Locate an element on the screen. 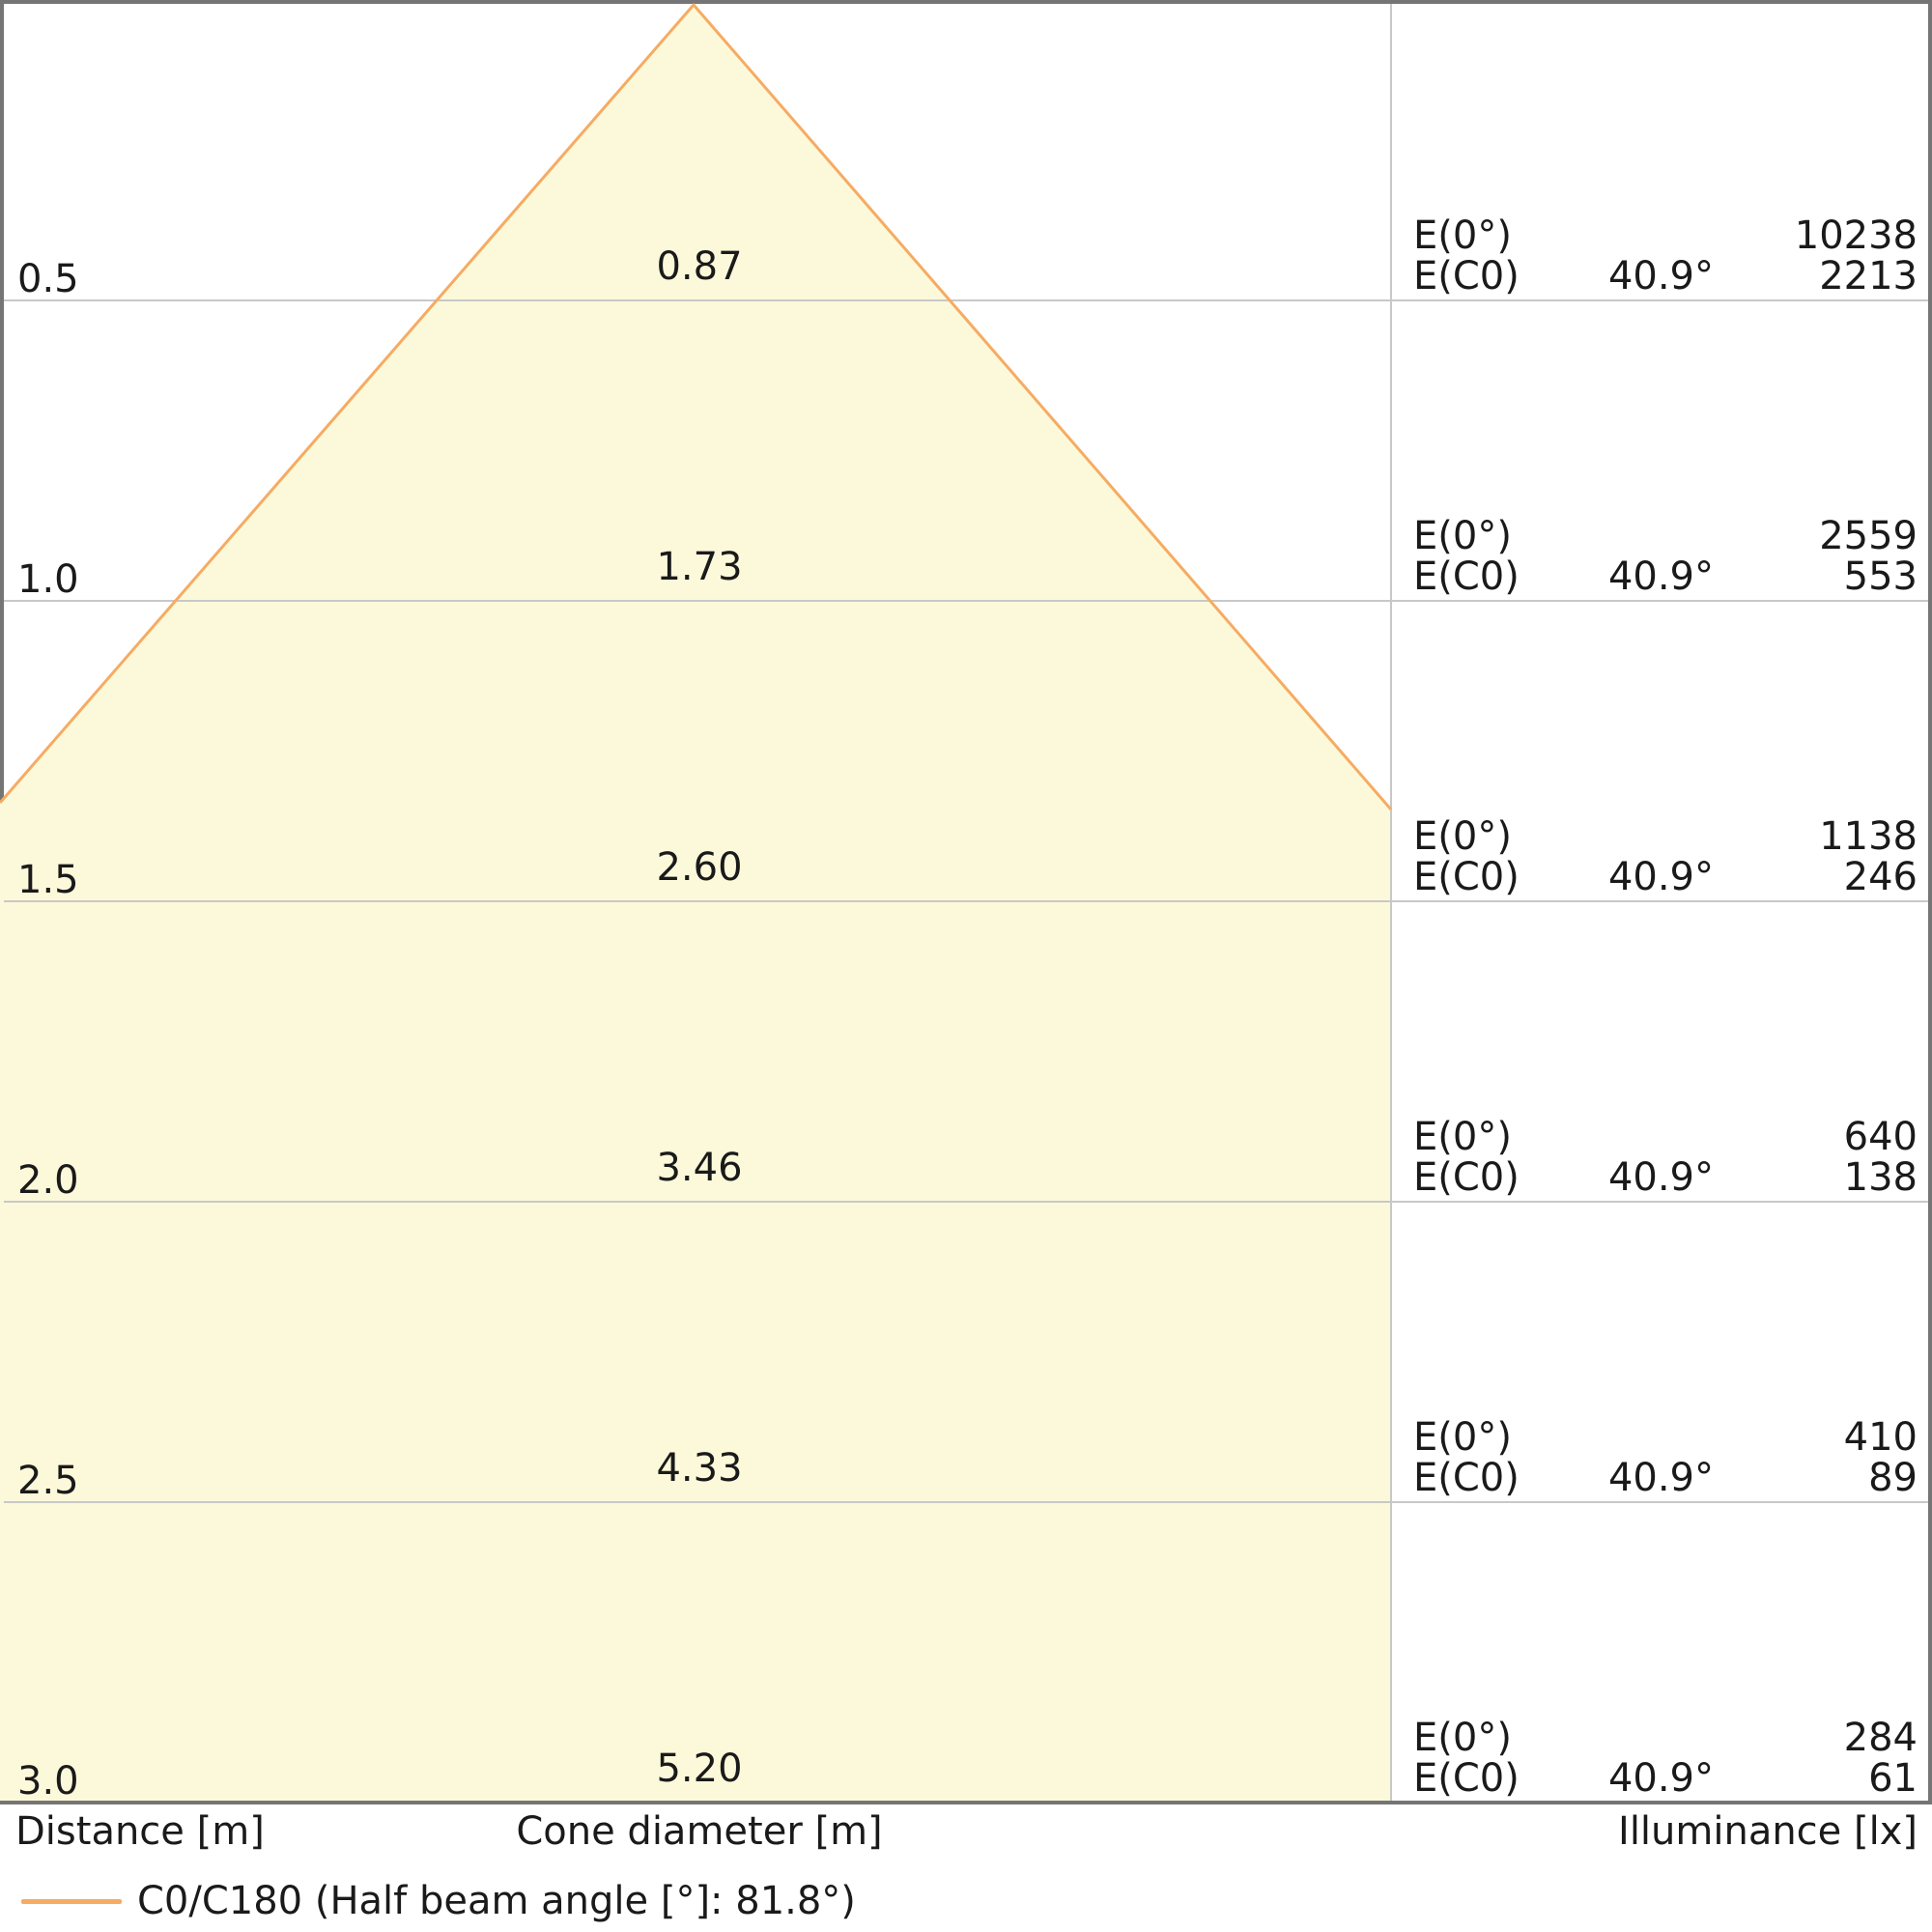  ec0-value: 553 is located at coordinates (1880, 576).